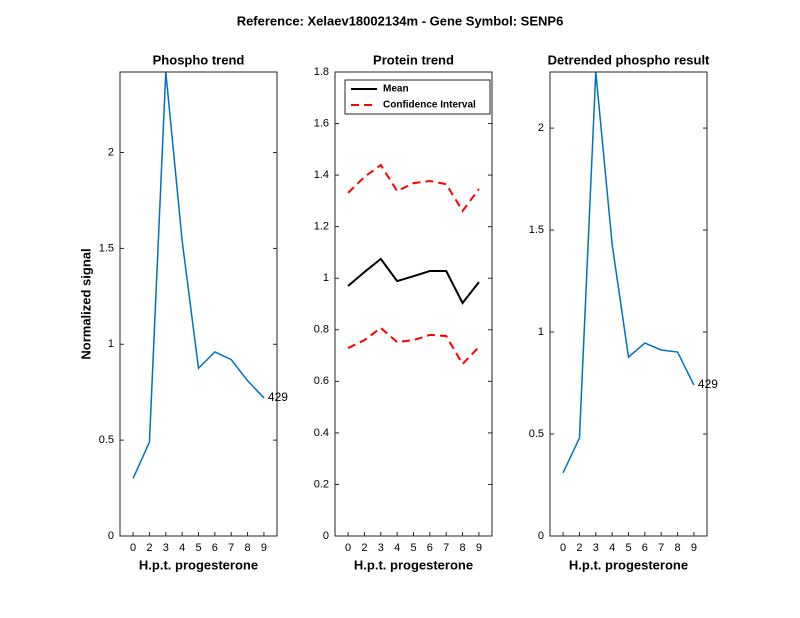 This screenshot has height=618, width=800. I want to click on legend-label: Mean, so click(396, 89).